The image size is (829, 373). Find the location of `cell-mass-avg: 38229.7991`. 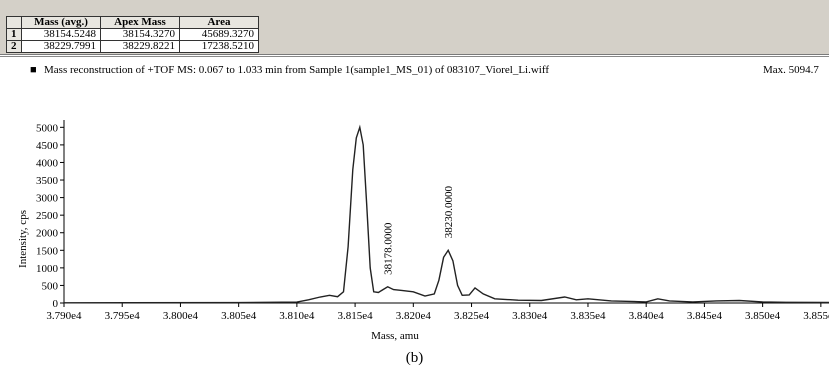

cell-mass-avg: 38229.7991 is located at coordinates (61, 46).